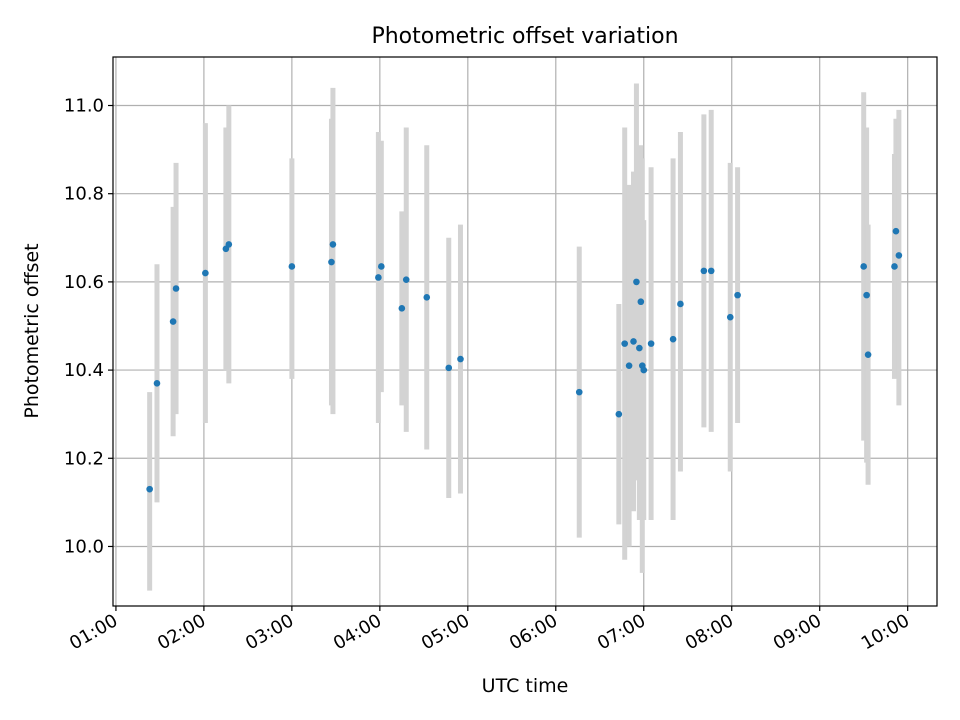  What do you see at coordinates (84, 458) in the screenshot?
I see `y-tick-label: 10.2` at bounding box center [84, 458].